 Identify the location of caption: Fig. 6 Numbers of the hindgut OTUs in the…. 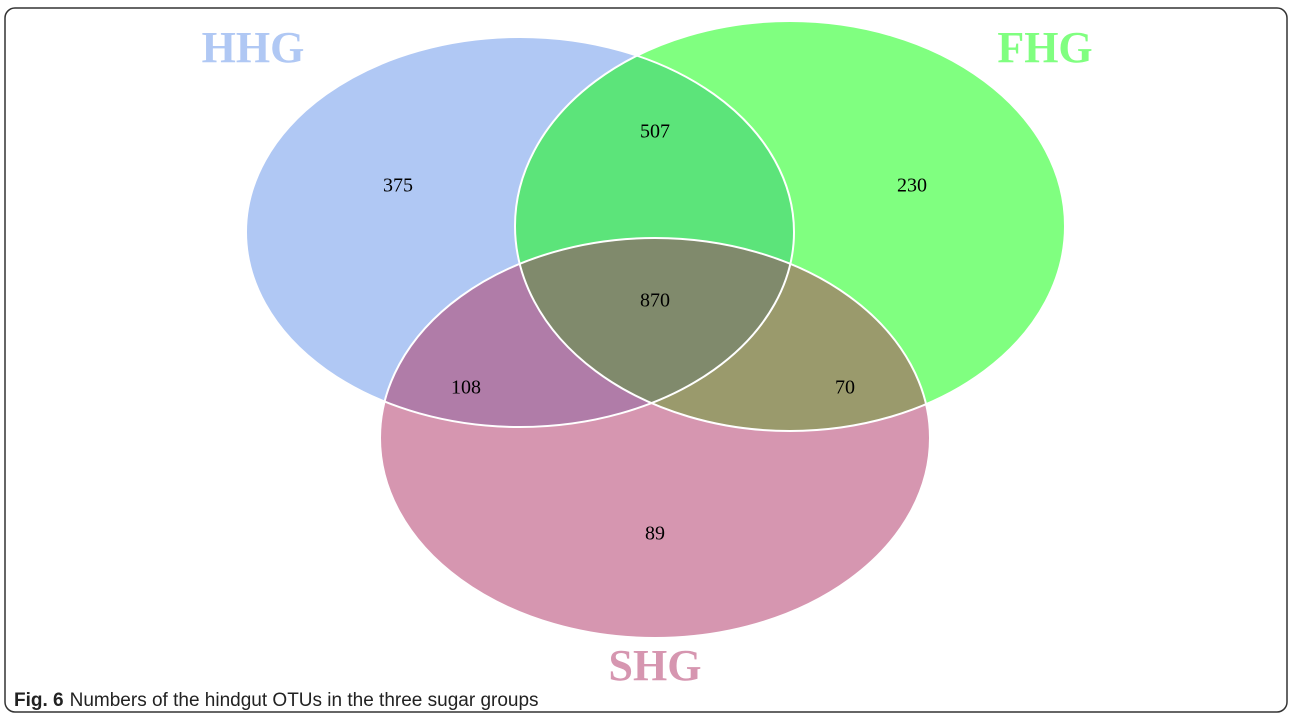
(276, 700).